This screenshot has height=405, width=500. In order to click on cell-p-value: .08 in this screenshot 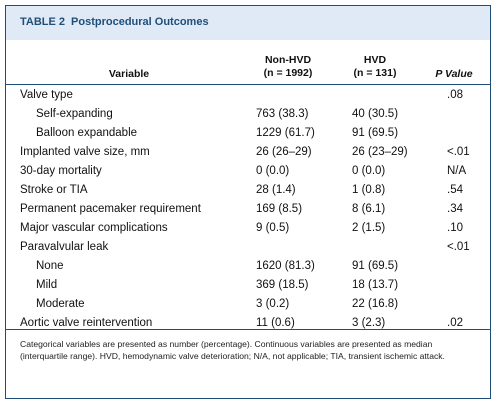, I will do `click(455, 95)`.